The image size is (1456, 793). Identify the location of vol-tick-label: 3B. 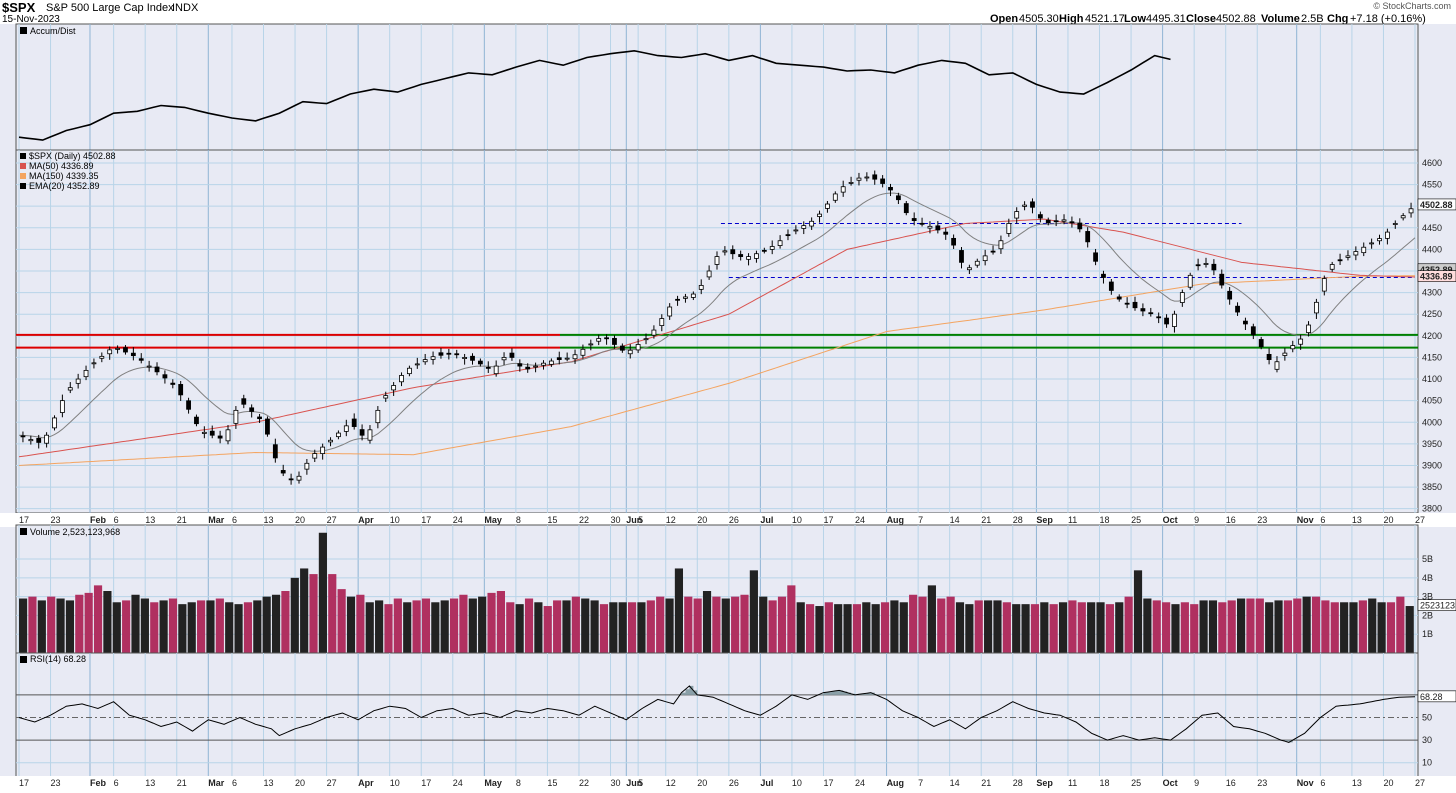
(1427, 597).